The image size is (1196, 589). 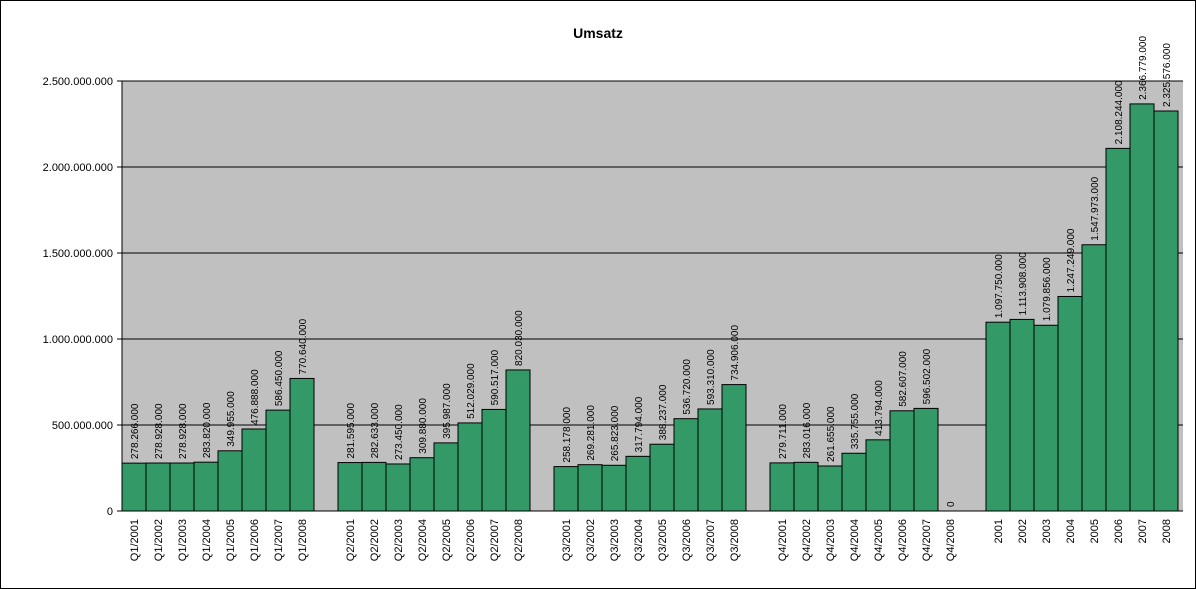 I want to click on x-tick-label: Q4/2003, so click(x=831, y=540).